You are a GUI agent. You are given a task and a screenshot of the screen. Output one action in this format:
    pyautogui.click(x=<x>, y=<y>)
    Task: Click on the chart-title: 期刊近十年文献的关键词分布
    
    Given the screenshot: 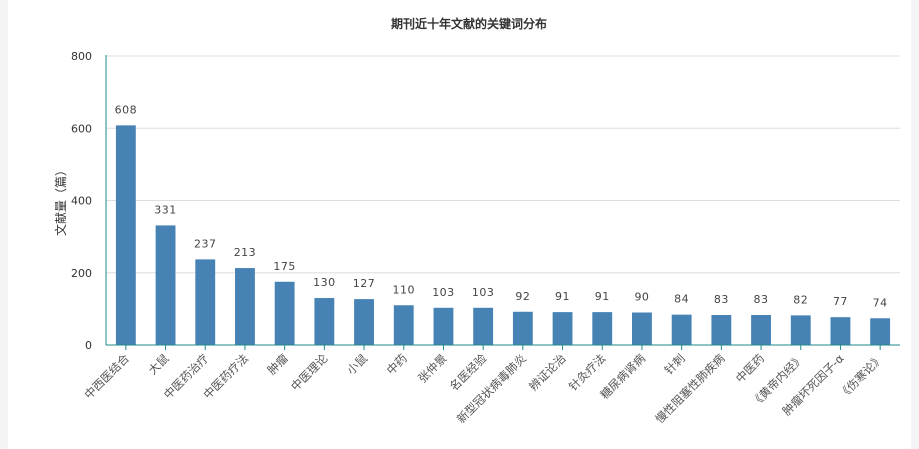 What is the action you would take?
    pyautogui.click(x=469, y=23)
    